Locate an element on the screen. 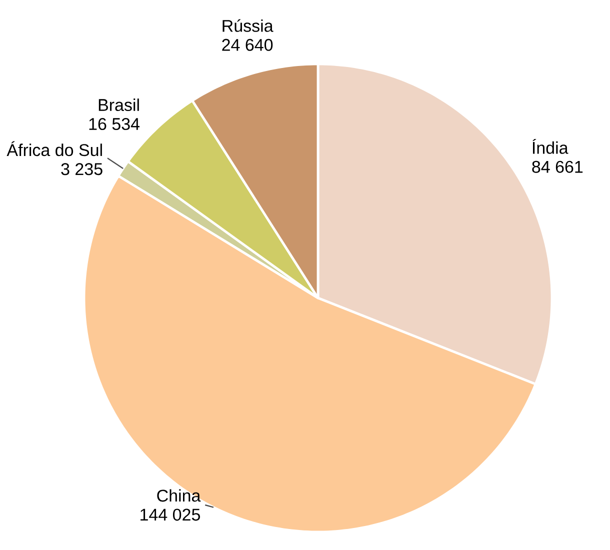 This screenshot has width=610, height=550. slice-label: China is located at coordinates (179, 495).